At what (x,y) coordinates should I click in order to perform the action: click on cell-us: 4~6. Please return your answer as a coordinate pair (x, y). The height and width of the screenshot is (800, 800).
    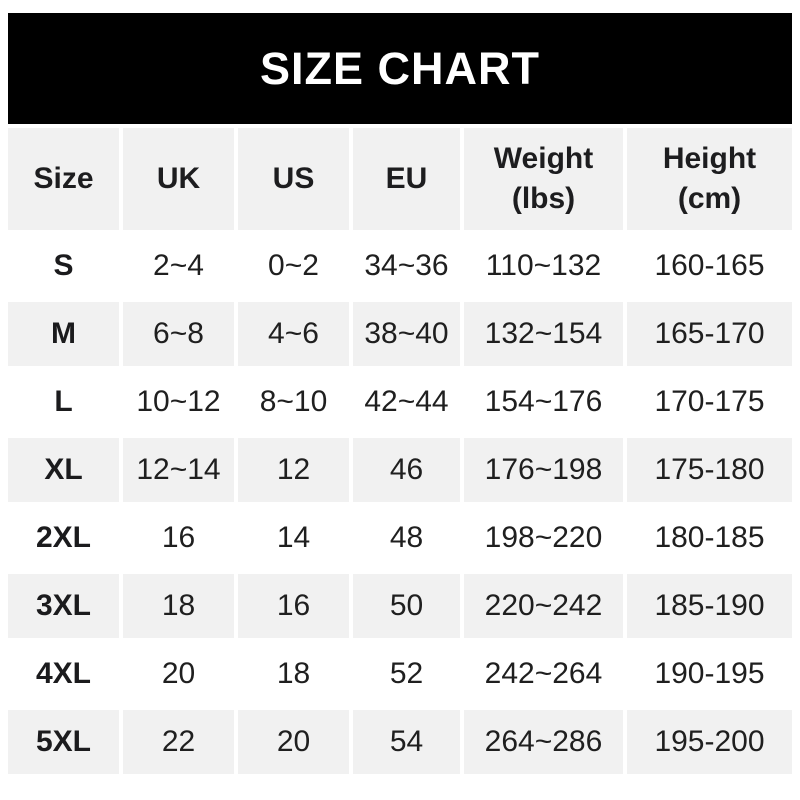
    Looking at the image, I should click on (293, 334).